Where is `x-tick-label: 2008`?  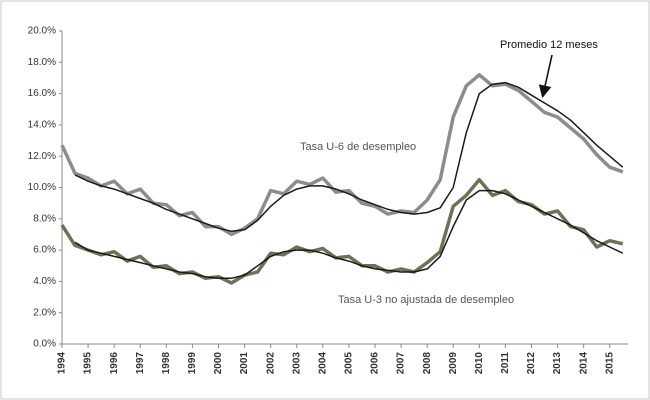 x-tick-label: 2008 is located at coordinates (427, 363).